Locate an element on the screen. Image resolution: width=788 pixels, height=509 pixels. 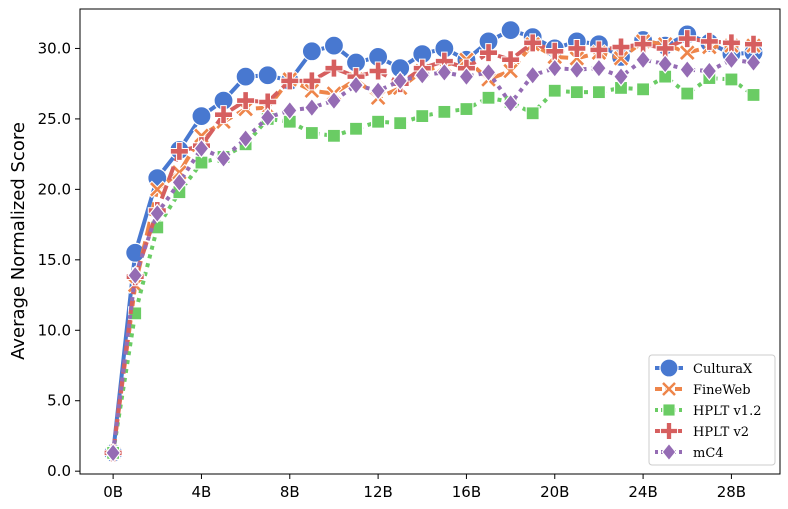
legend-box is located at coordinates (712, 410).